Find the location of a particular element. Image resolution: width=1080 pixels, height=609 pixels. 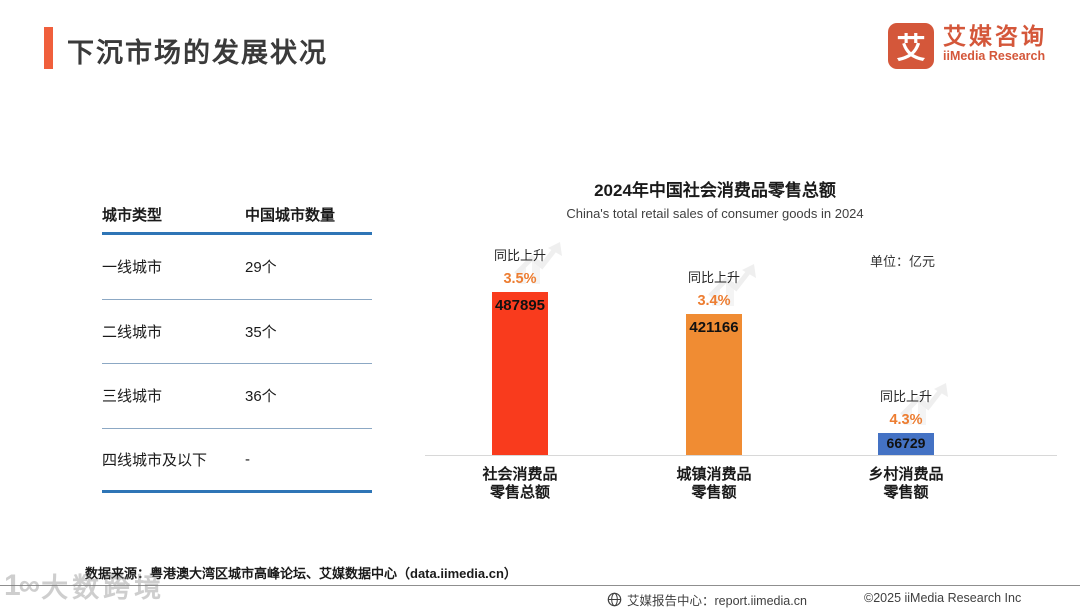

table-header-city-count: 中国城市数量 is located at coordinates (290, 215).